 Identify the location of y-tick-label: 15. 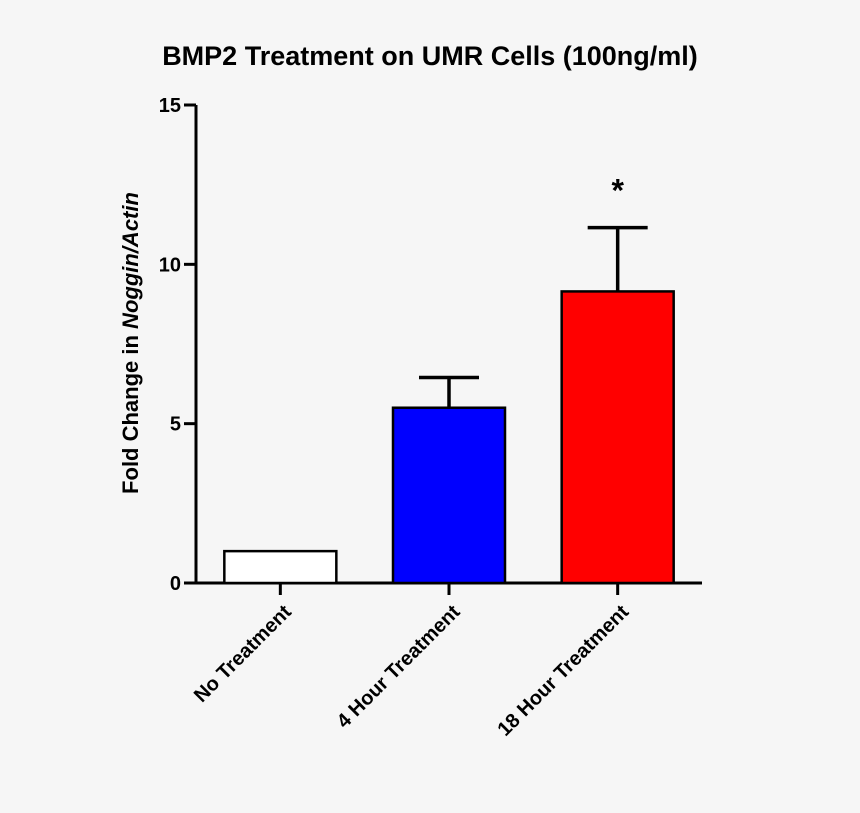
(170, 106).